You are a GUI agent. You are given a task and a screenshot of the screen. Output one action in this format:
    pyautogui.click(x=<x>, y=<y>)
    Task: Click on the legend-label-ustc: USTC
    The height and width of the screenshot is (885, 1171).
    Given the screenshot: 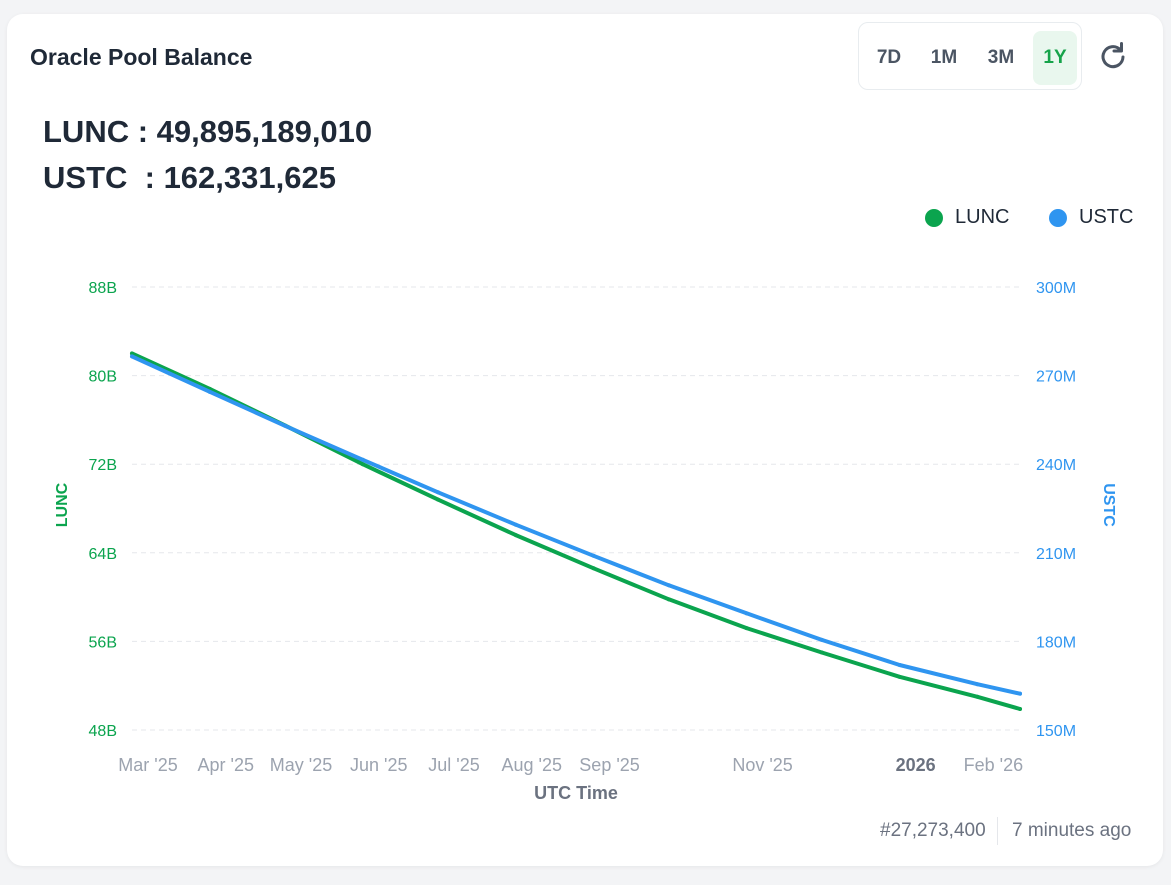 What is the action you would take?
    pyautogui.click(x=1106, y=217)
    